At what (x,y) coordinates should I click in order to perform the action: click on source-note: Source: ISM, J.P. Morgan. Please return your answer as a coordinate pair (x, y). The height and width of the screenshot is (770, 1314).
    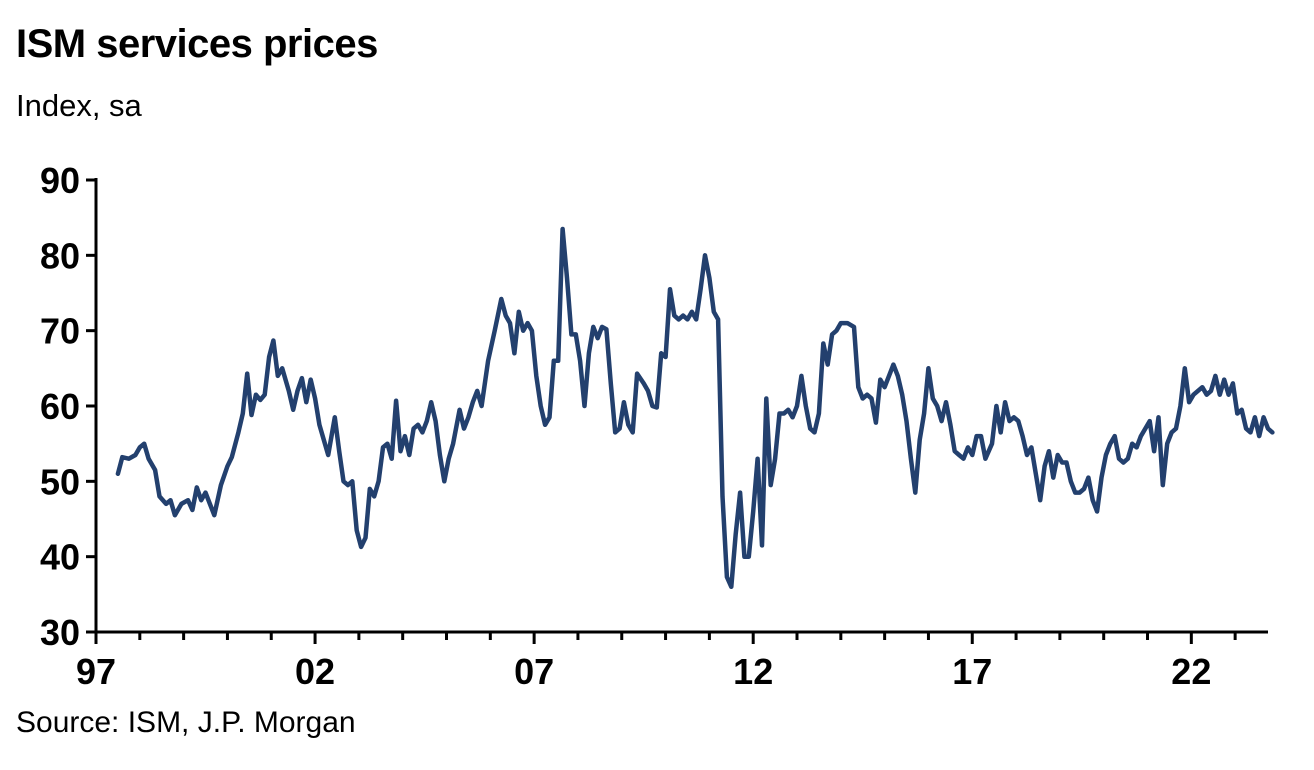
    Looking at the image, I should click on (186, 722).